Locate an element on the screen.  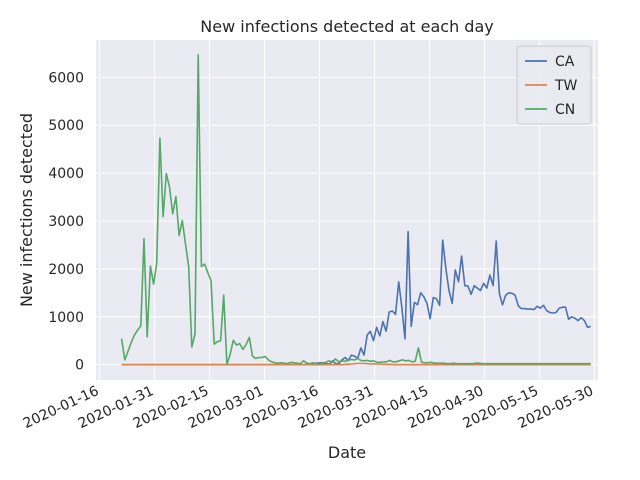
y-tick-labels: 0 1000 2000 3000 4000 5000 6000 is located at coordinates (66, 221).